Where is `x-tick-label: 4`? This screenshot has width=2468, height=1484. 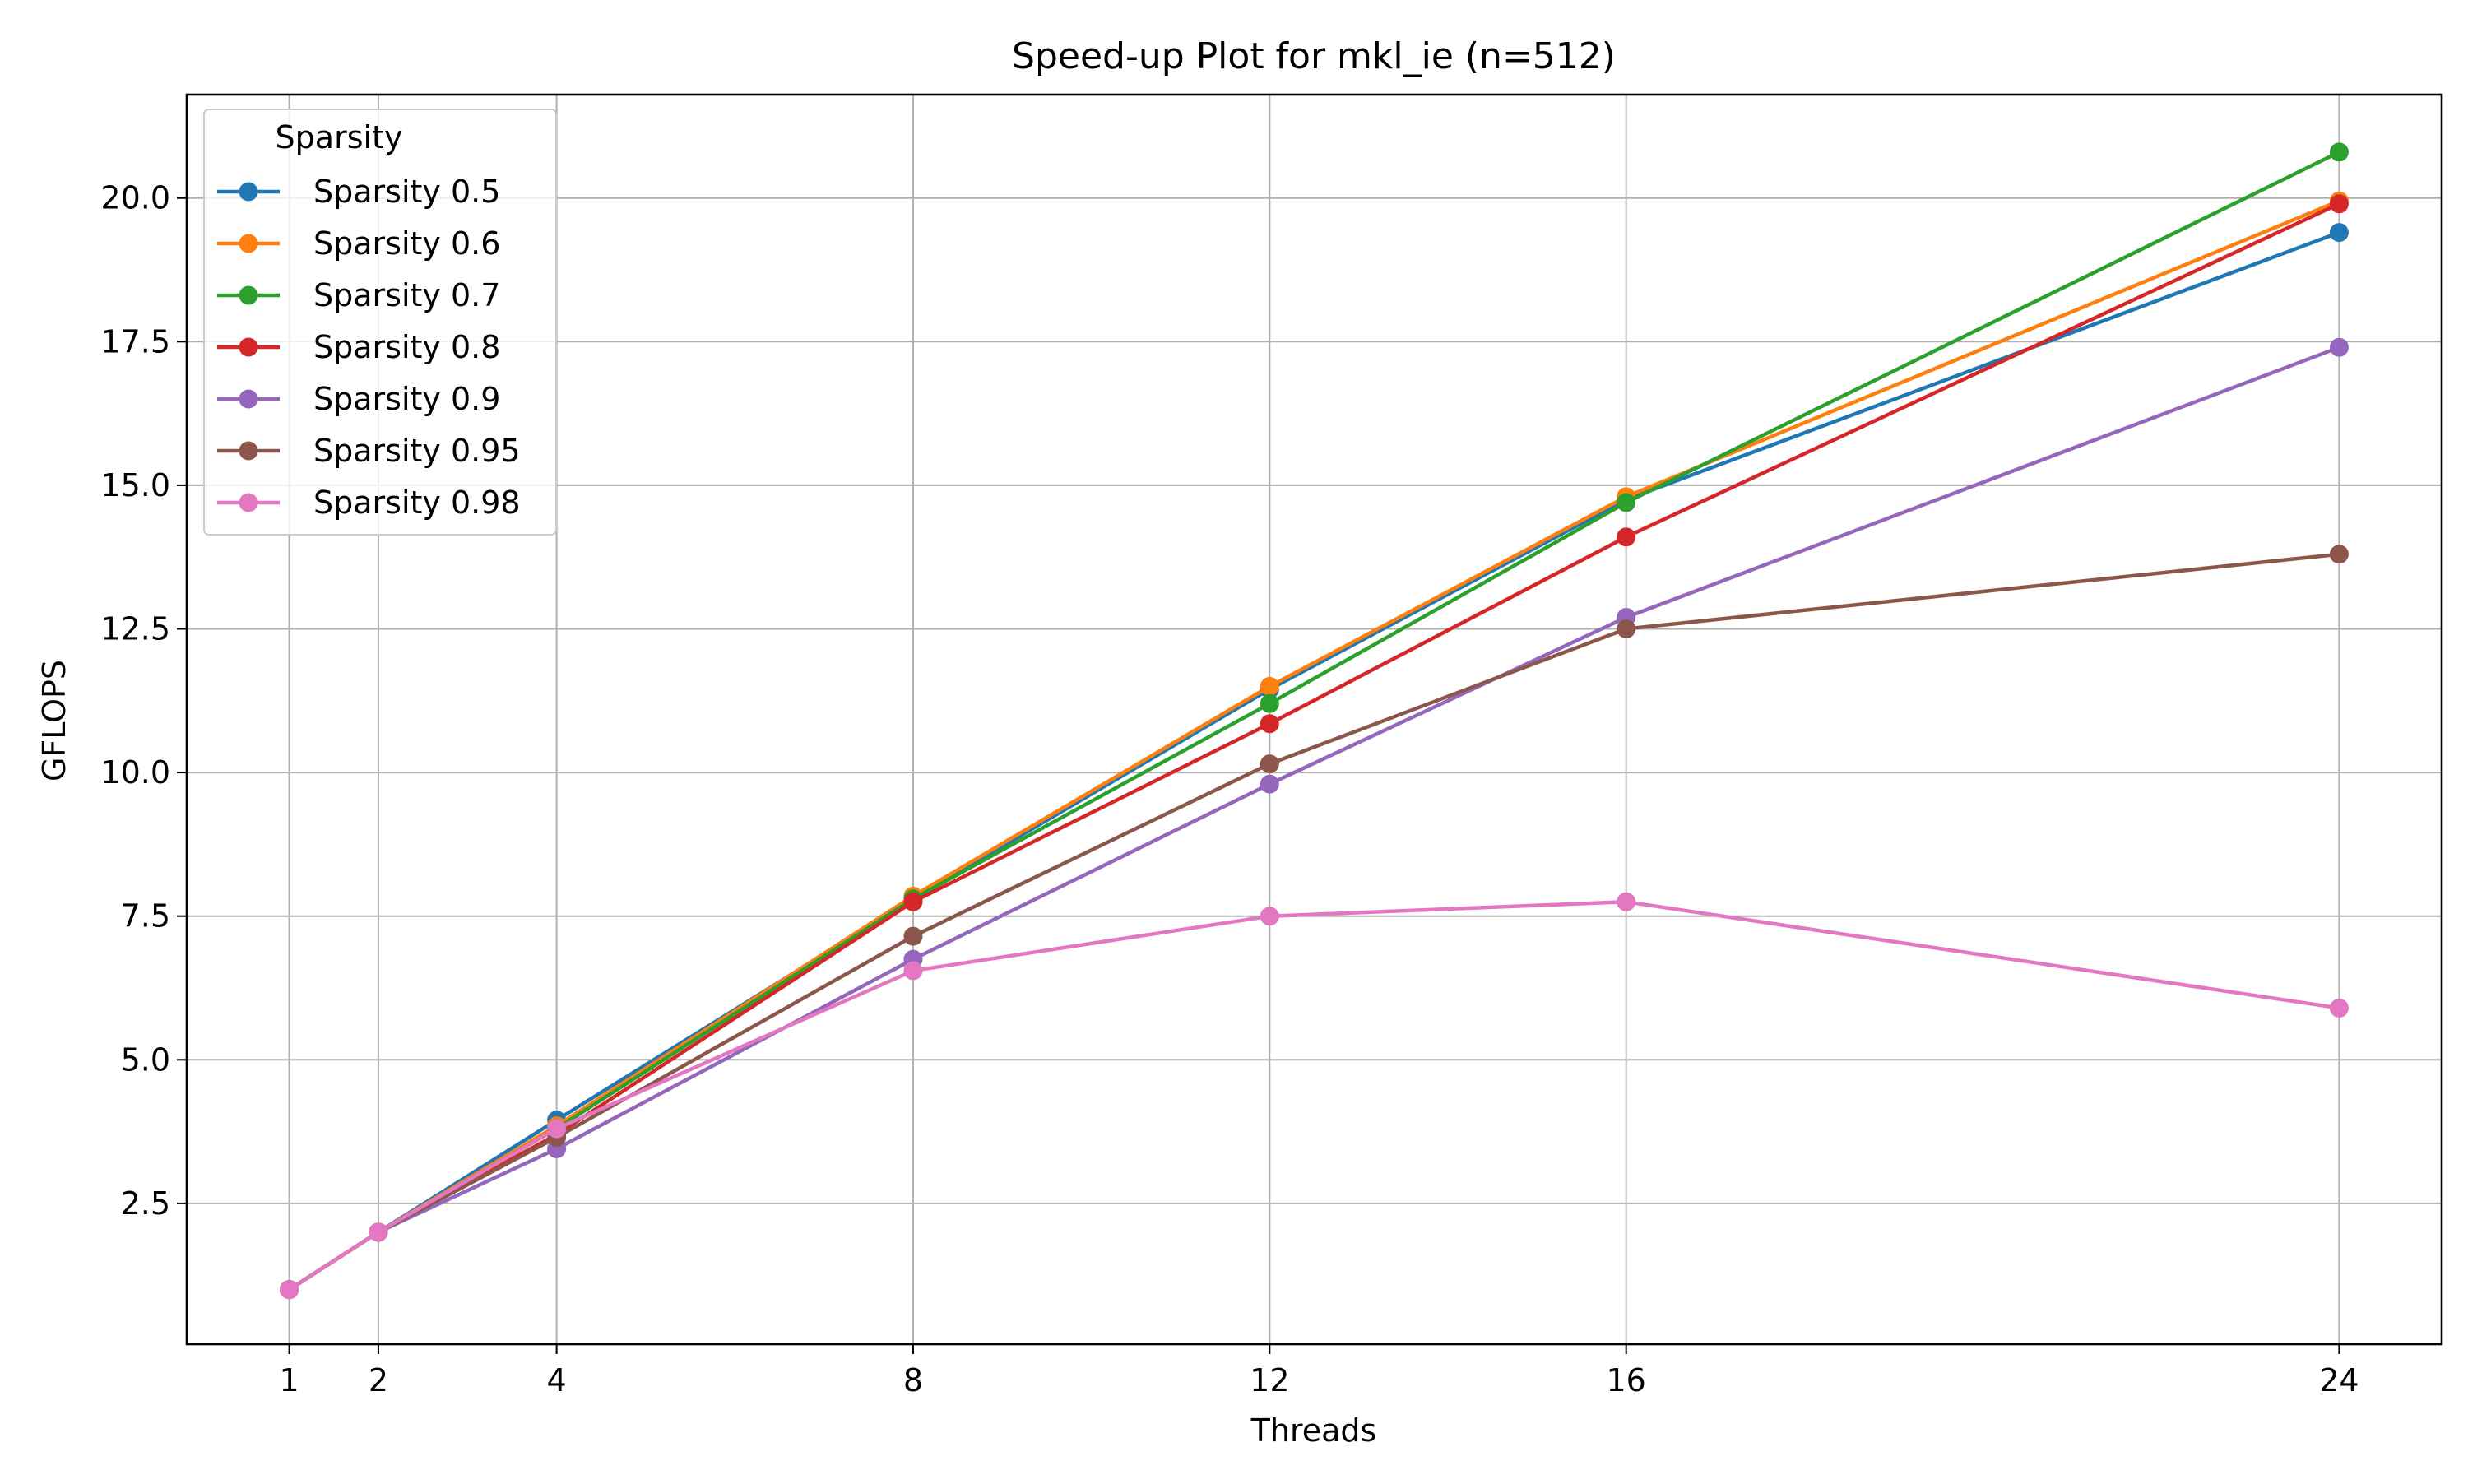 x-tick-label: 4 is located at coordinates (557, 1380).